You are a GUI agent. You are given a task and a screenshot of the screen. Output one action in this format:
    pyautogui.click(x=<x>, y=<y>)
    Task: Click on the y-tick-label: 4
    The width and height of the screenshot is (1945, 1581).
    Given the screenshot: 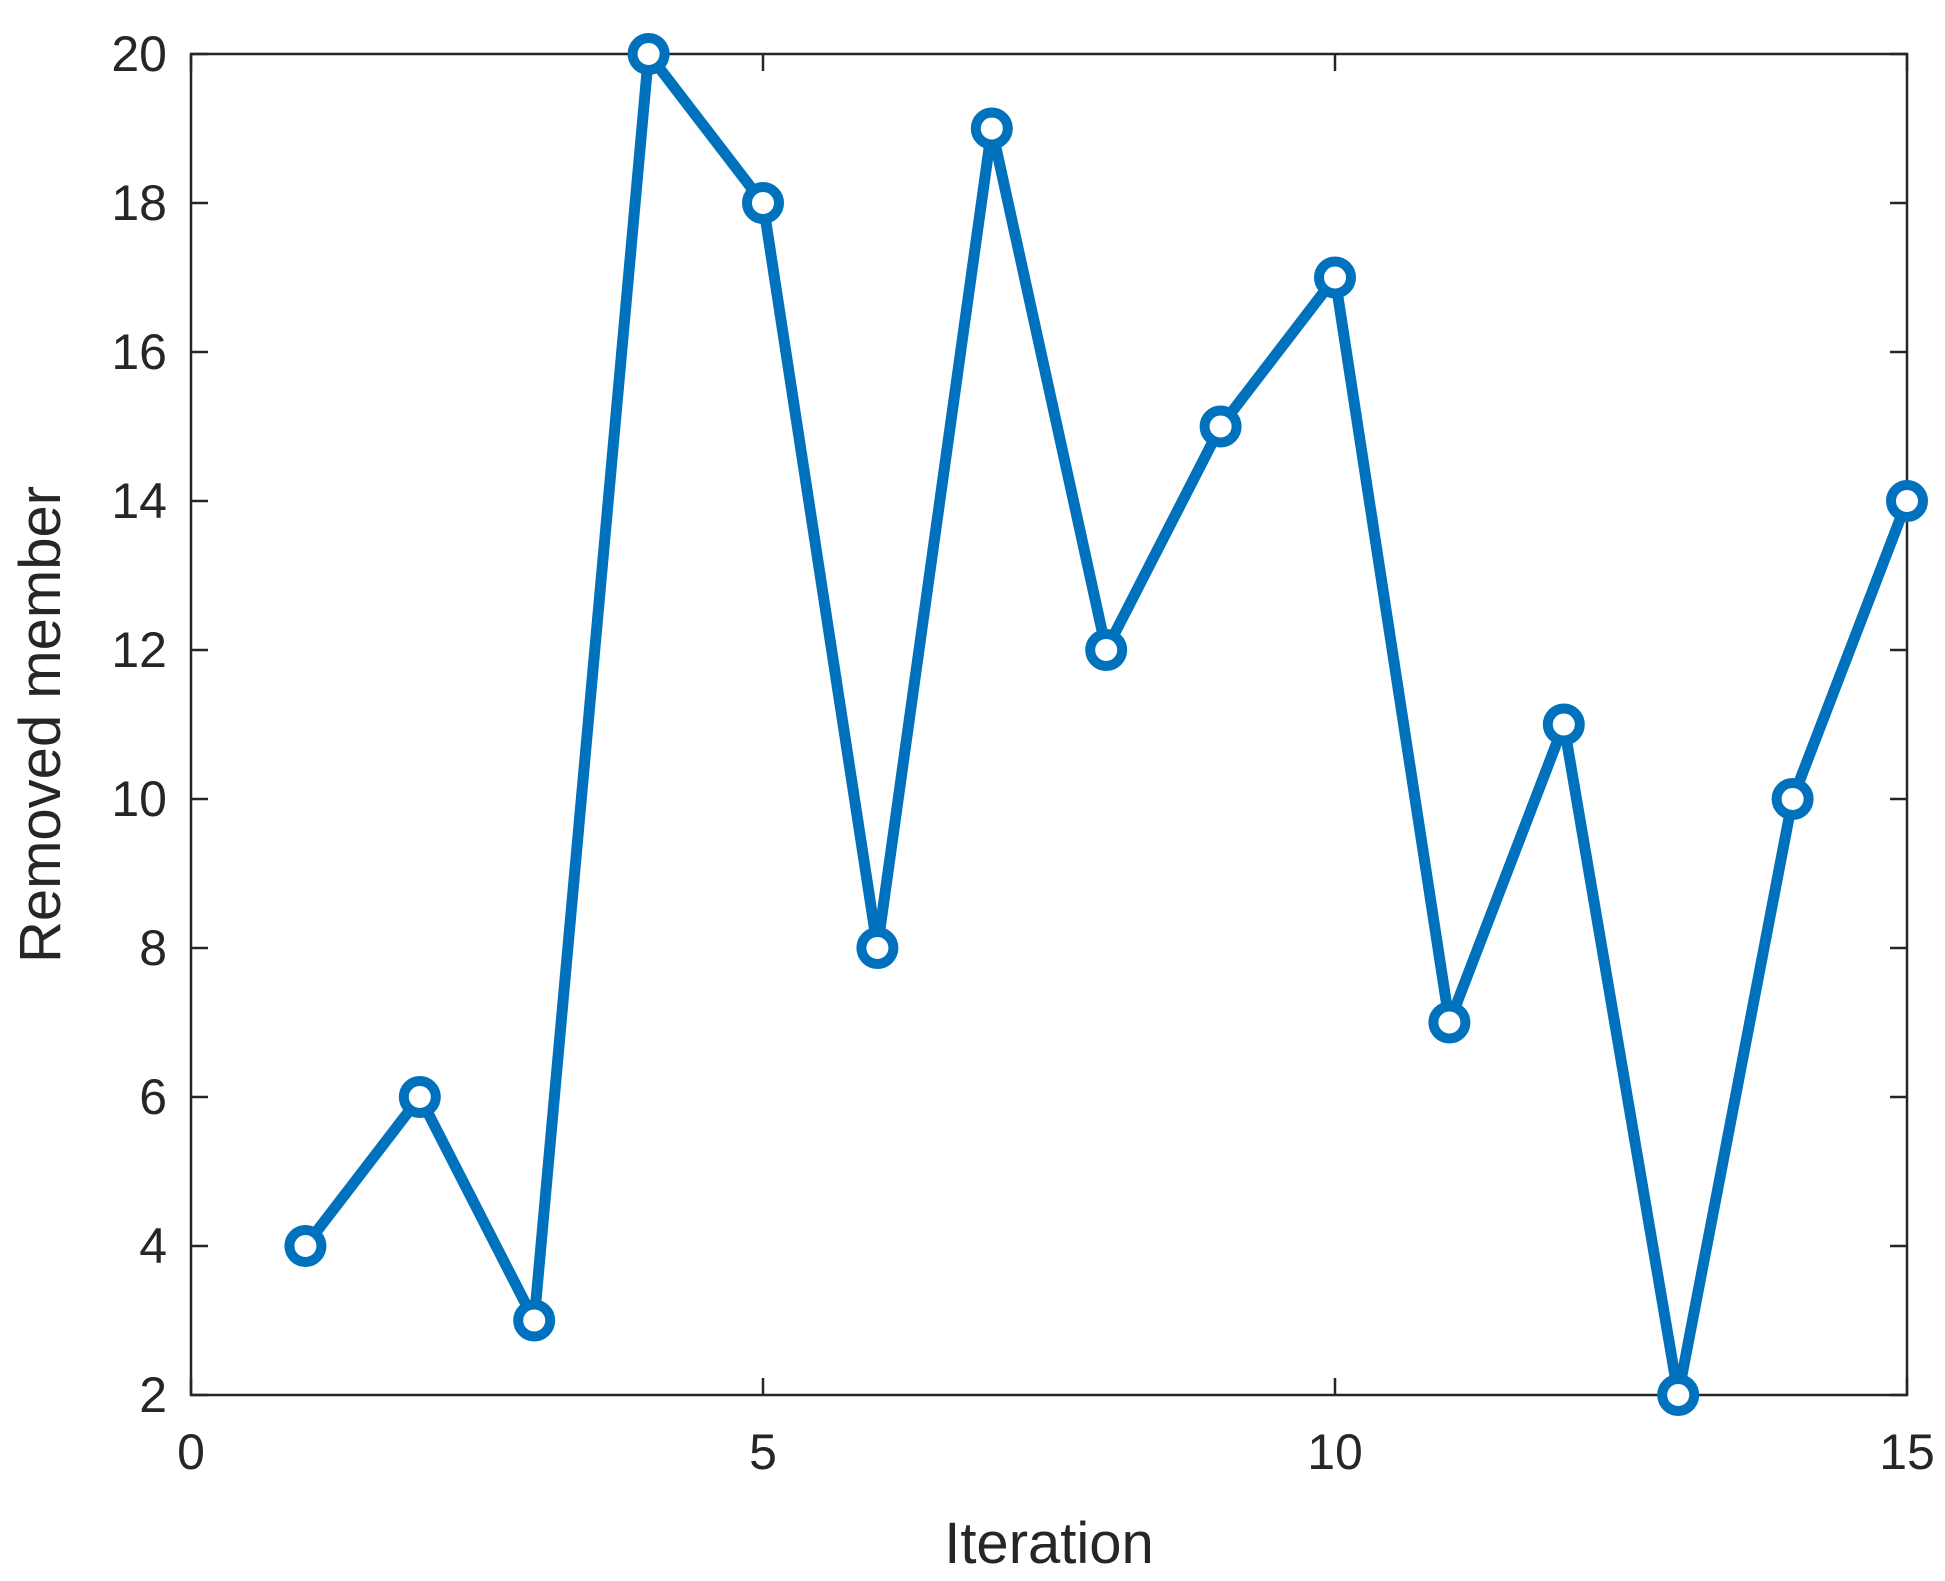 What is the action you would take?
    pyautogui.click(x=153, y=1246)
    